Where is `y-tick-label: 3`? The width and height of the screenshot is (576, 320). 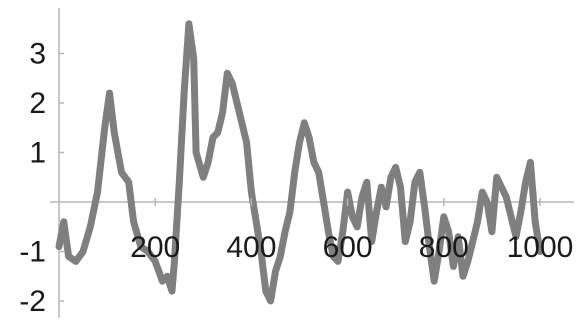 y-tick-label: 3 is located at coordinates (37, 54).